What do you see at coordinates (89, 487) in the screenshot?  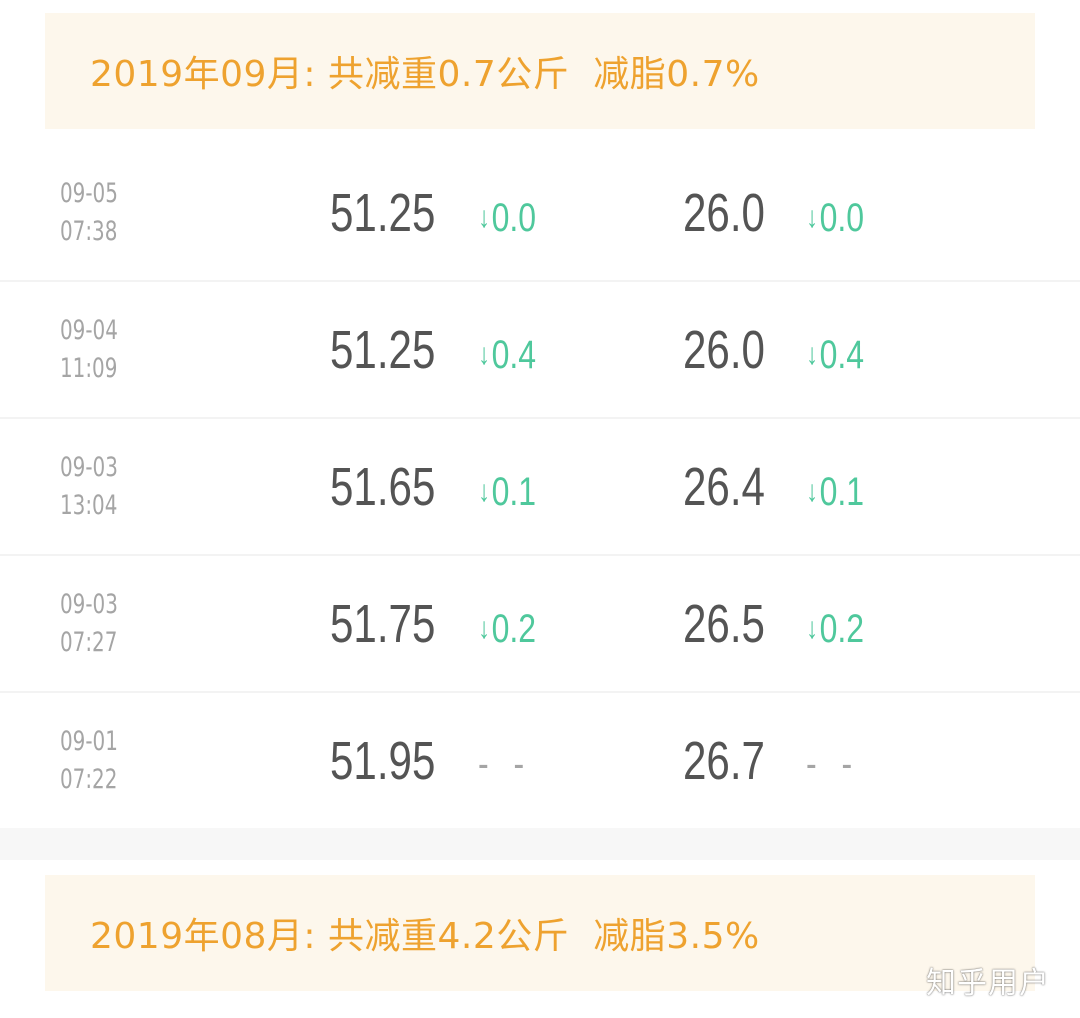 I see `record-datetime: 09-03 13:04` at bounding box center [89, 487].